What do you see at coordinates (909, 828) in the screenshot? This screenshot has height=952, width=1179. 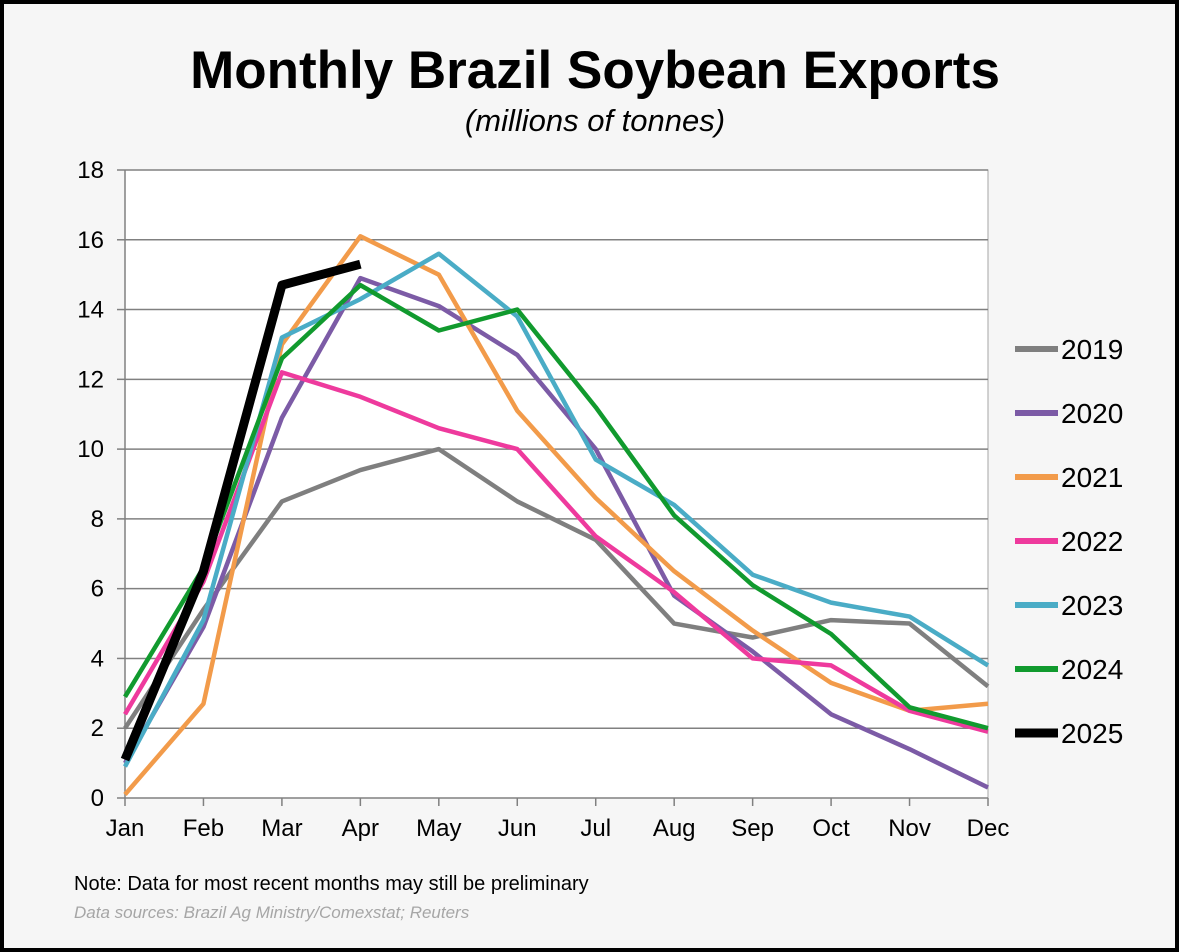 I see `x-tick-label: Nov` at bounding box center [909, 828].